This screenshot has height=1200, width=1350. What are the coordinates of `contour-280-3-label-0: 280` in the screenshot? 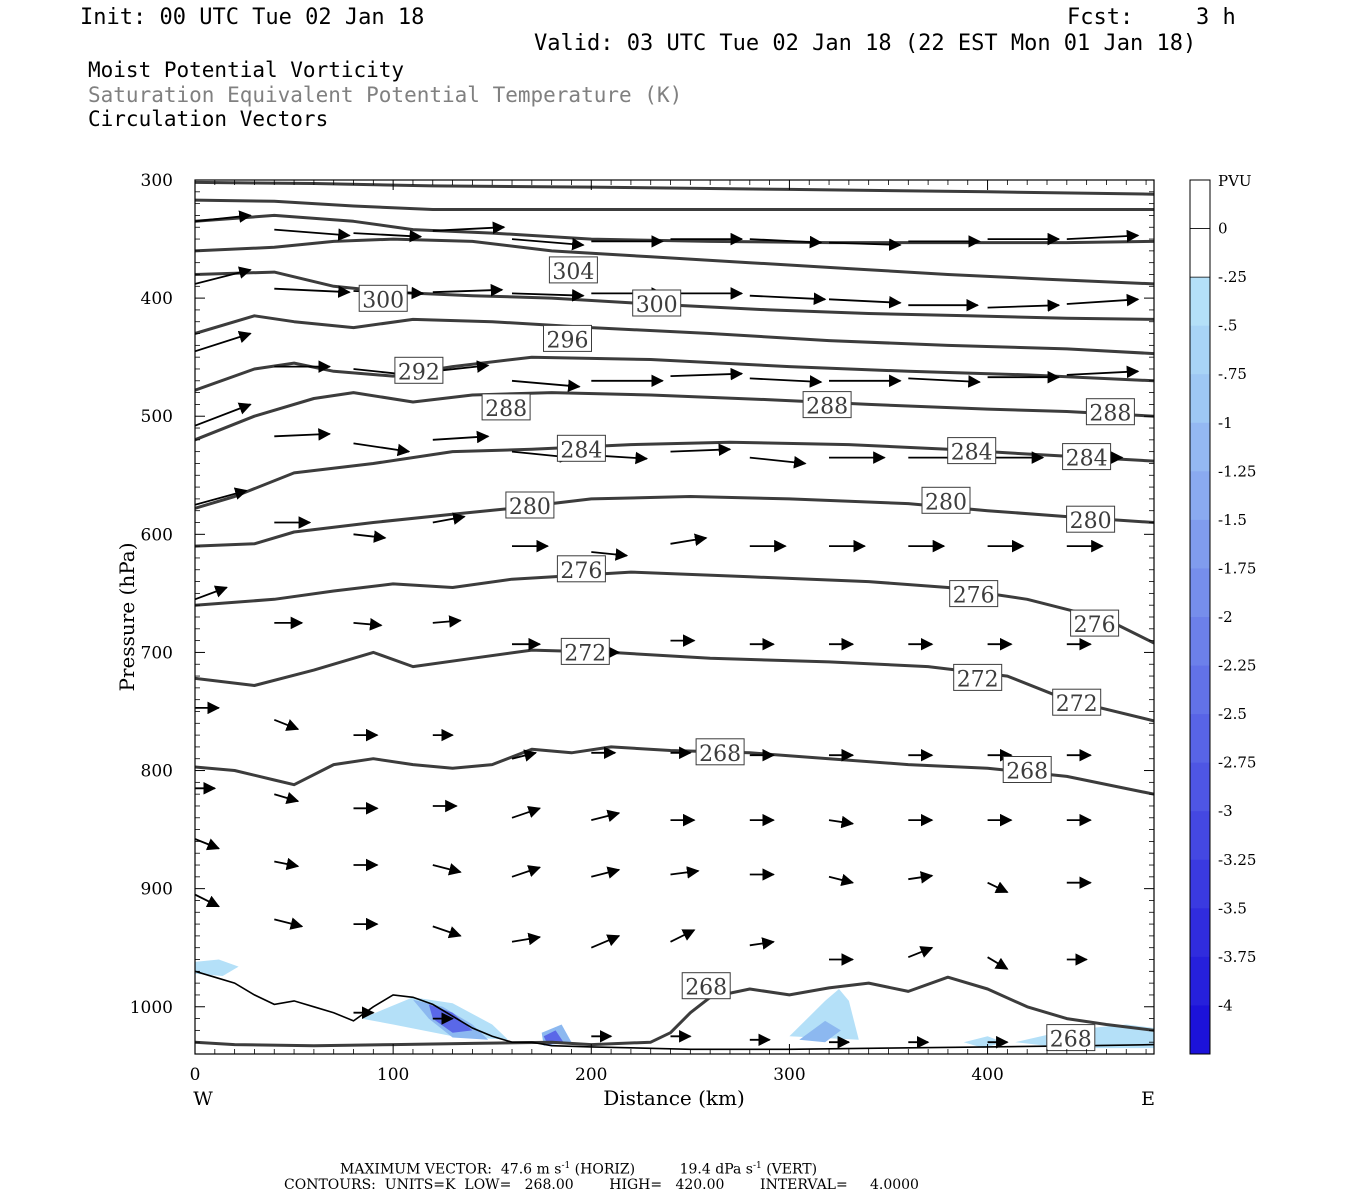 It's located at (530, 507).